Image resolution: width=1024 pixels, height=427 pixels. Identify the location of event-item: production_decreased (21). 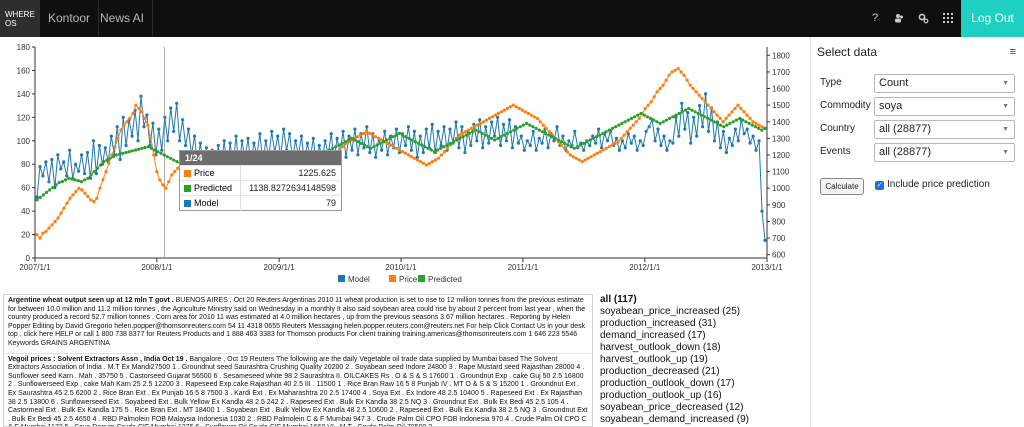
(660, 371).